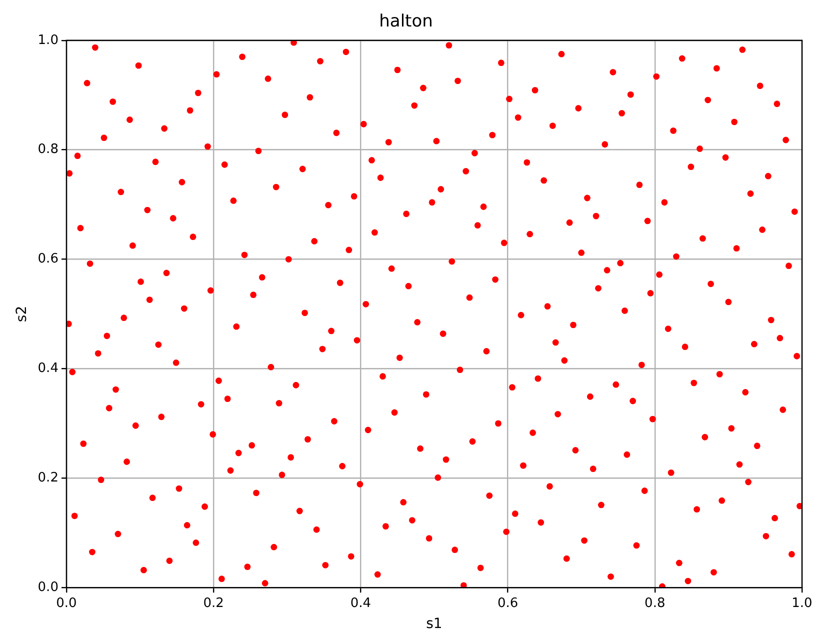 This screenshot has width=819, height=639. What do you see at coordinates (507, 603) in the screenshot?
I see `x-tick-label: 0.6` at bounding box center [507, 603].